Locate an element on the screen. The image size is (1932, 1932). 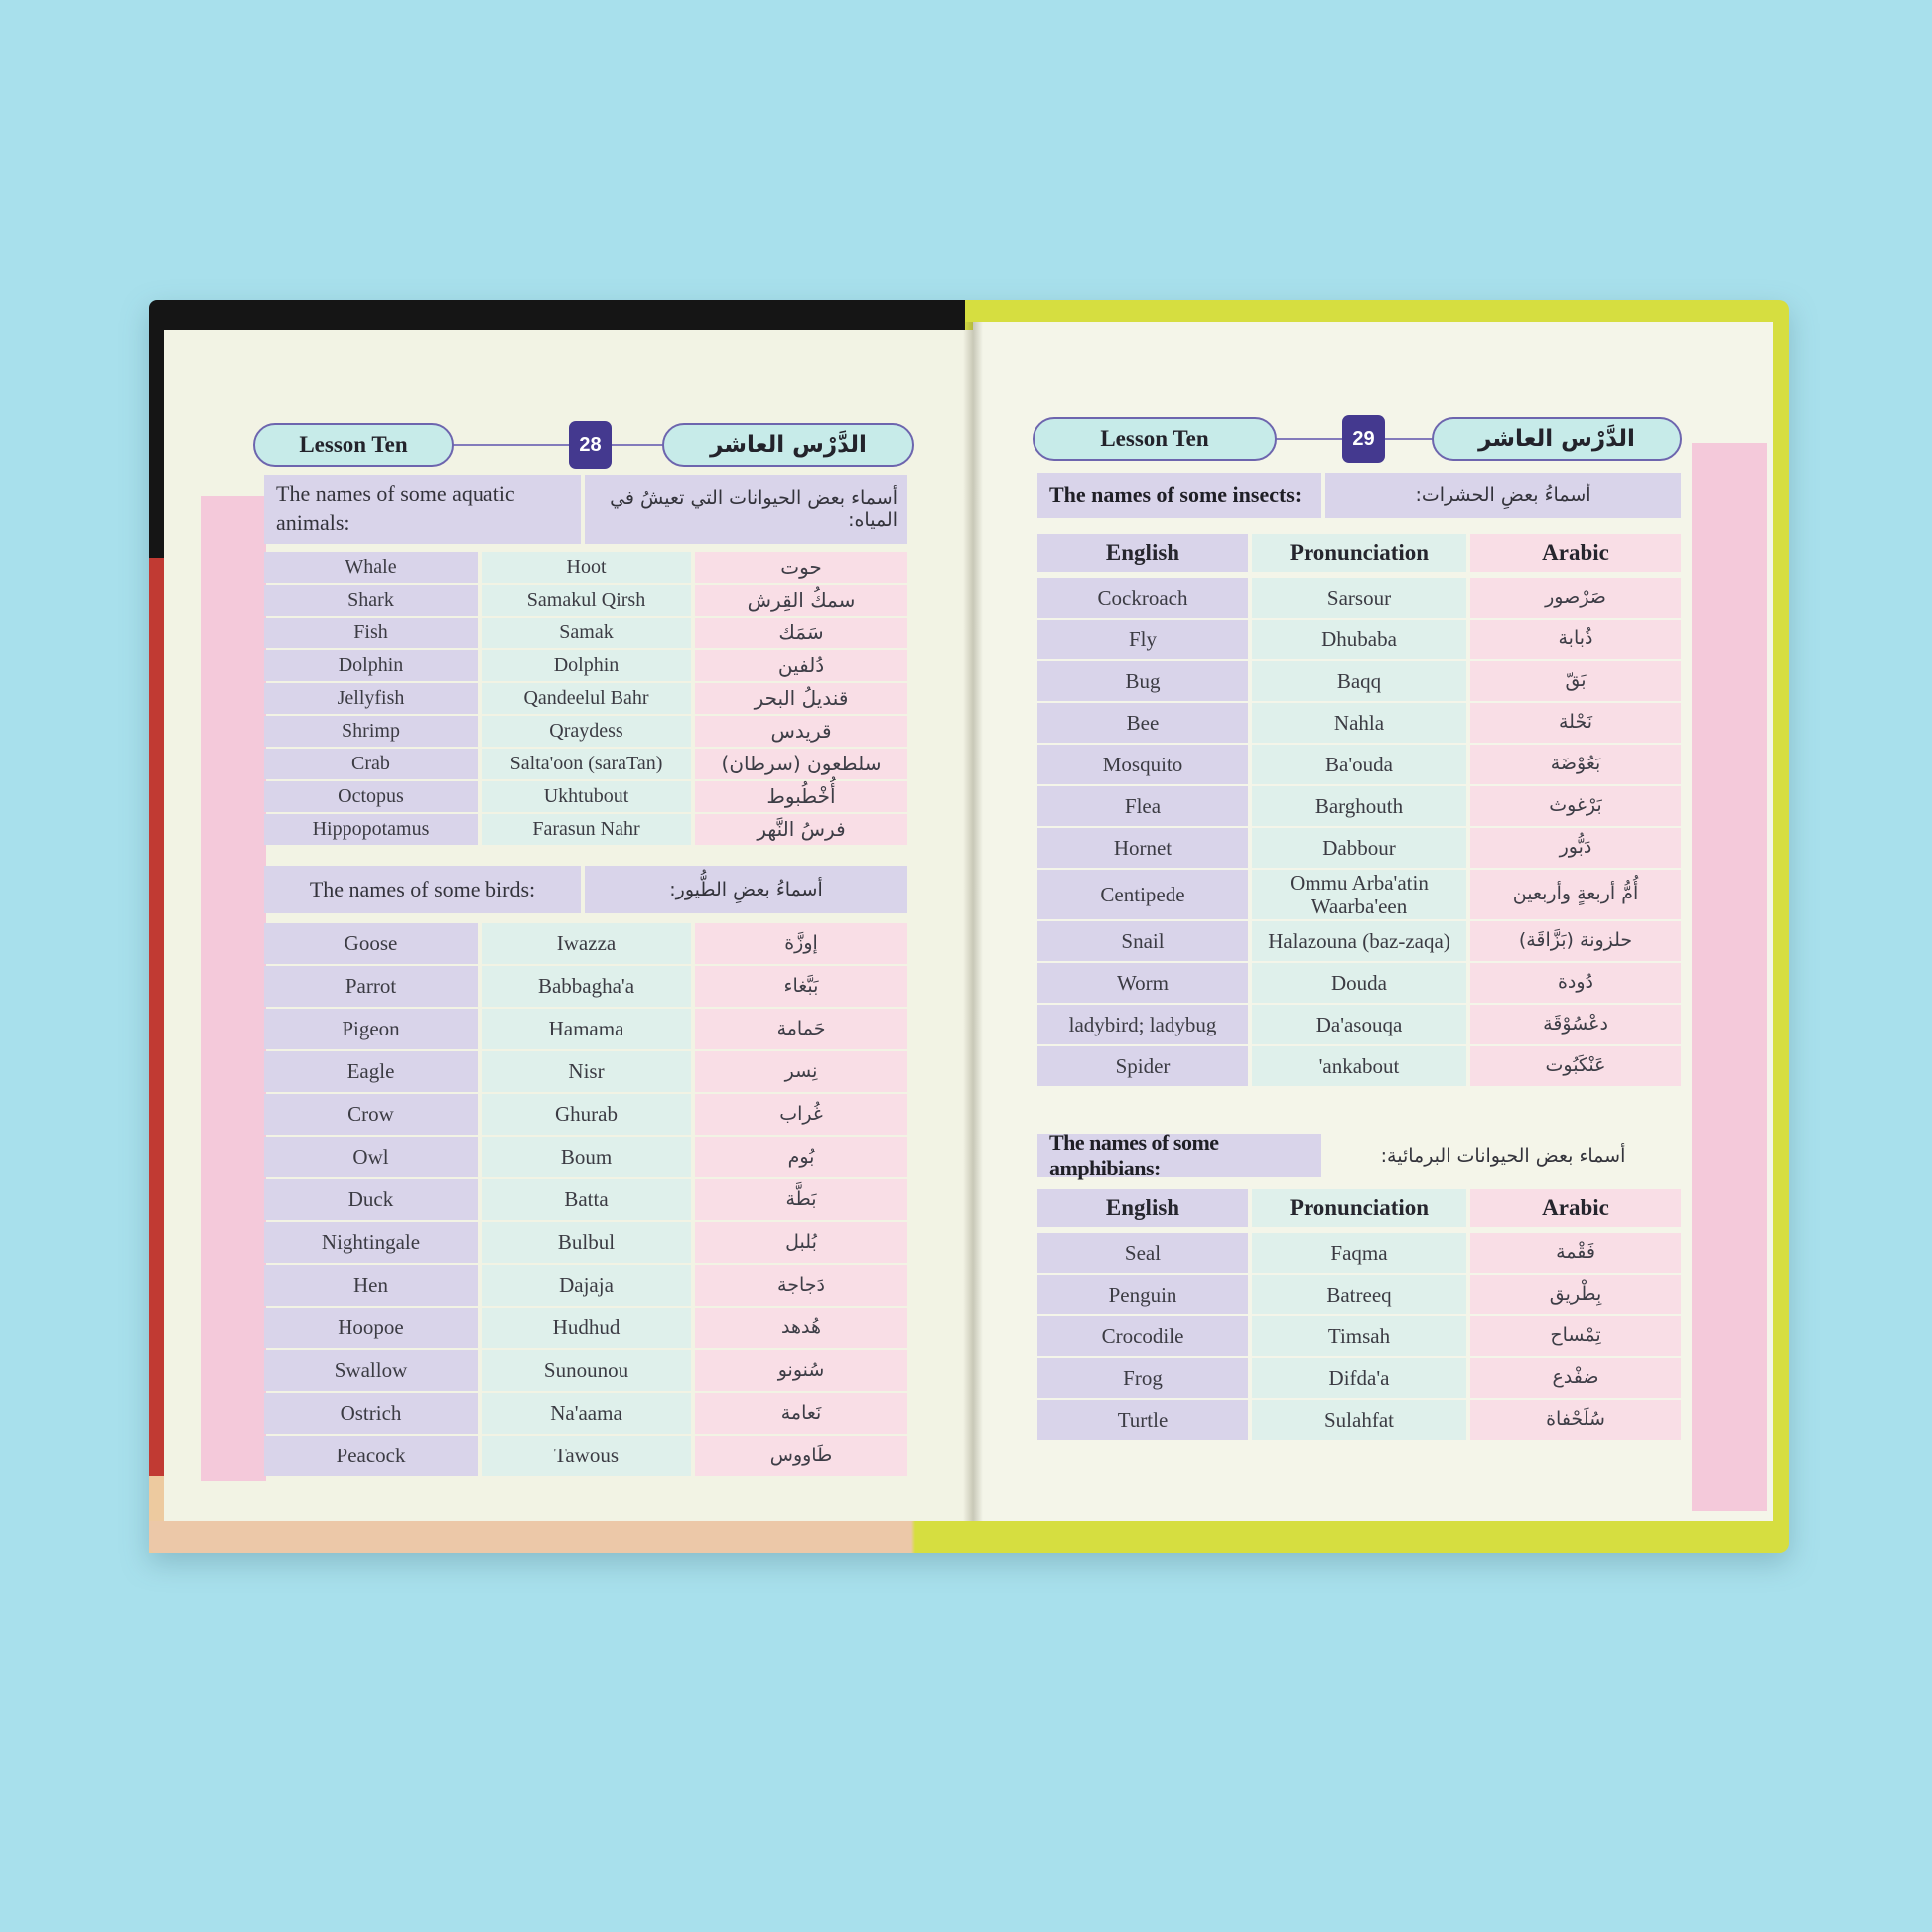
english-cell: Duck is located at coordinates (371, 1199).